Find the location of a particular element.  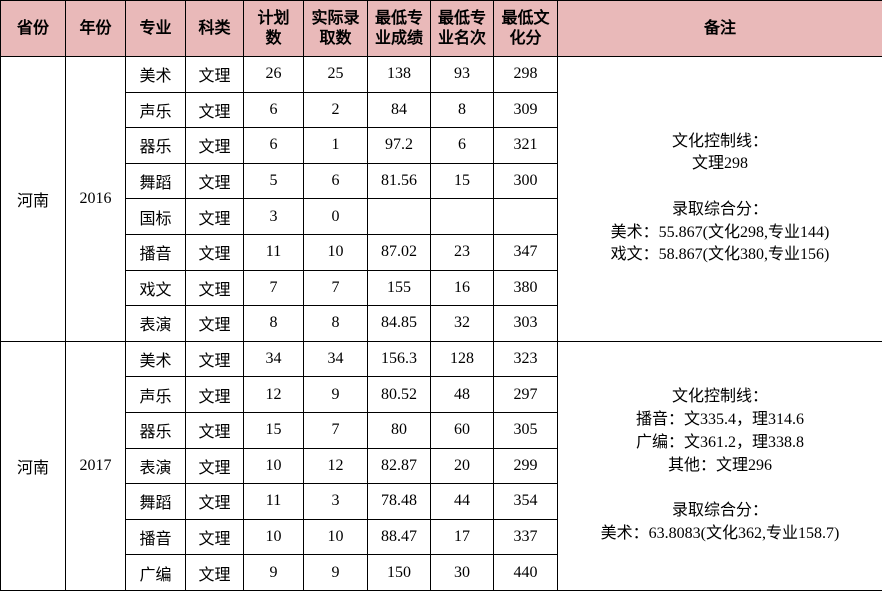

admitted-cell: 12 is located at coordinates (335, 466).